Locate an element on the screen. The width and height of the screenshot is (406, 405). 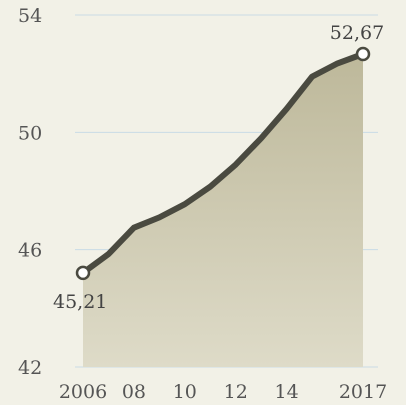
data-label-1: 45,21 is located at coordinates (80, 302).